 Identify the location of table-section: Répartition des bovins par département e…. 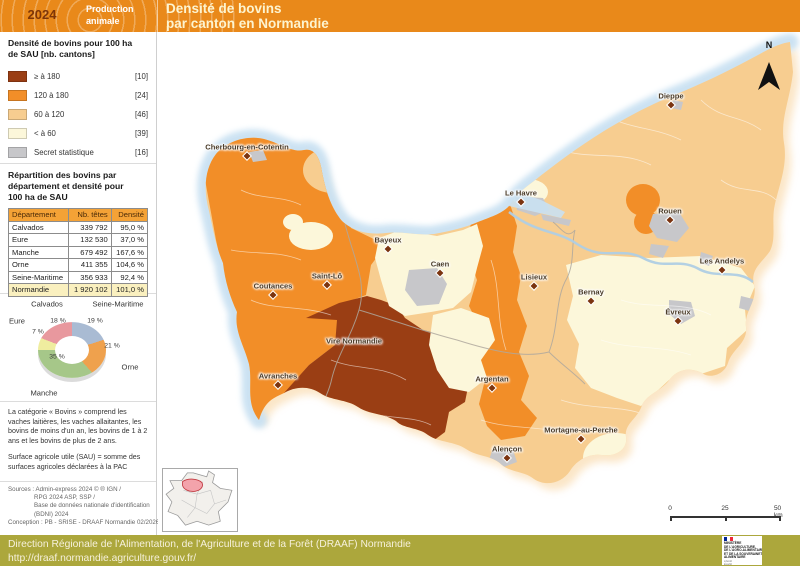
(78, 230).